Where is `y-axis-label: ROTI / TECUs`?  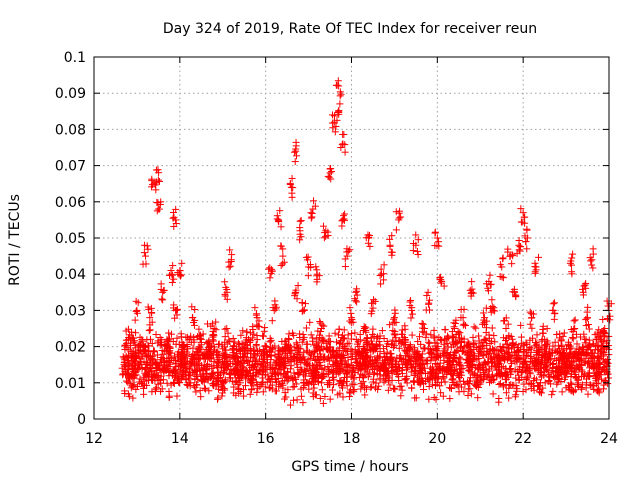 y-axis-label: ROTI / TECUs is located at coordinates (15, 240).